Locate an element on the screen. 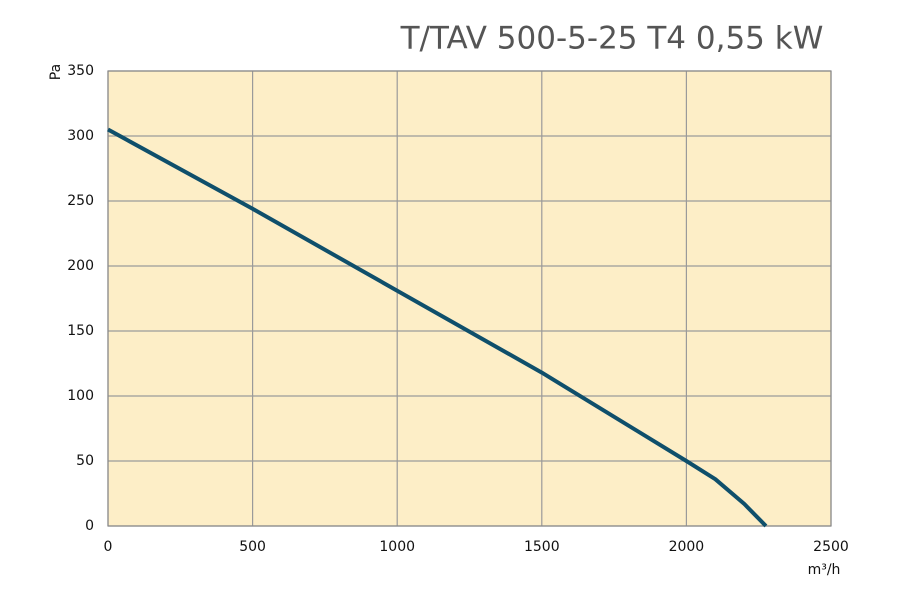  y-tick-label: 50 is located at coordinates (85, 461).